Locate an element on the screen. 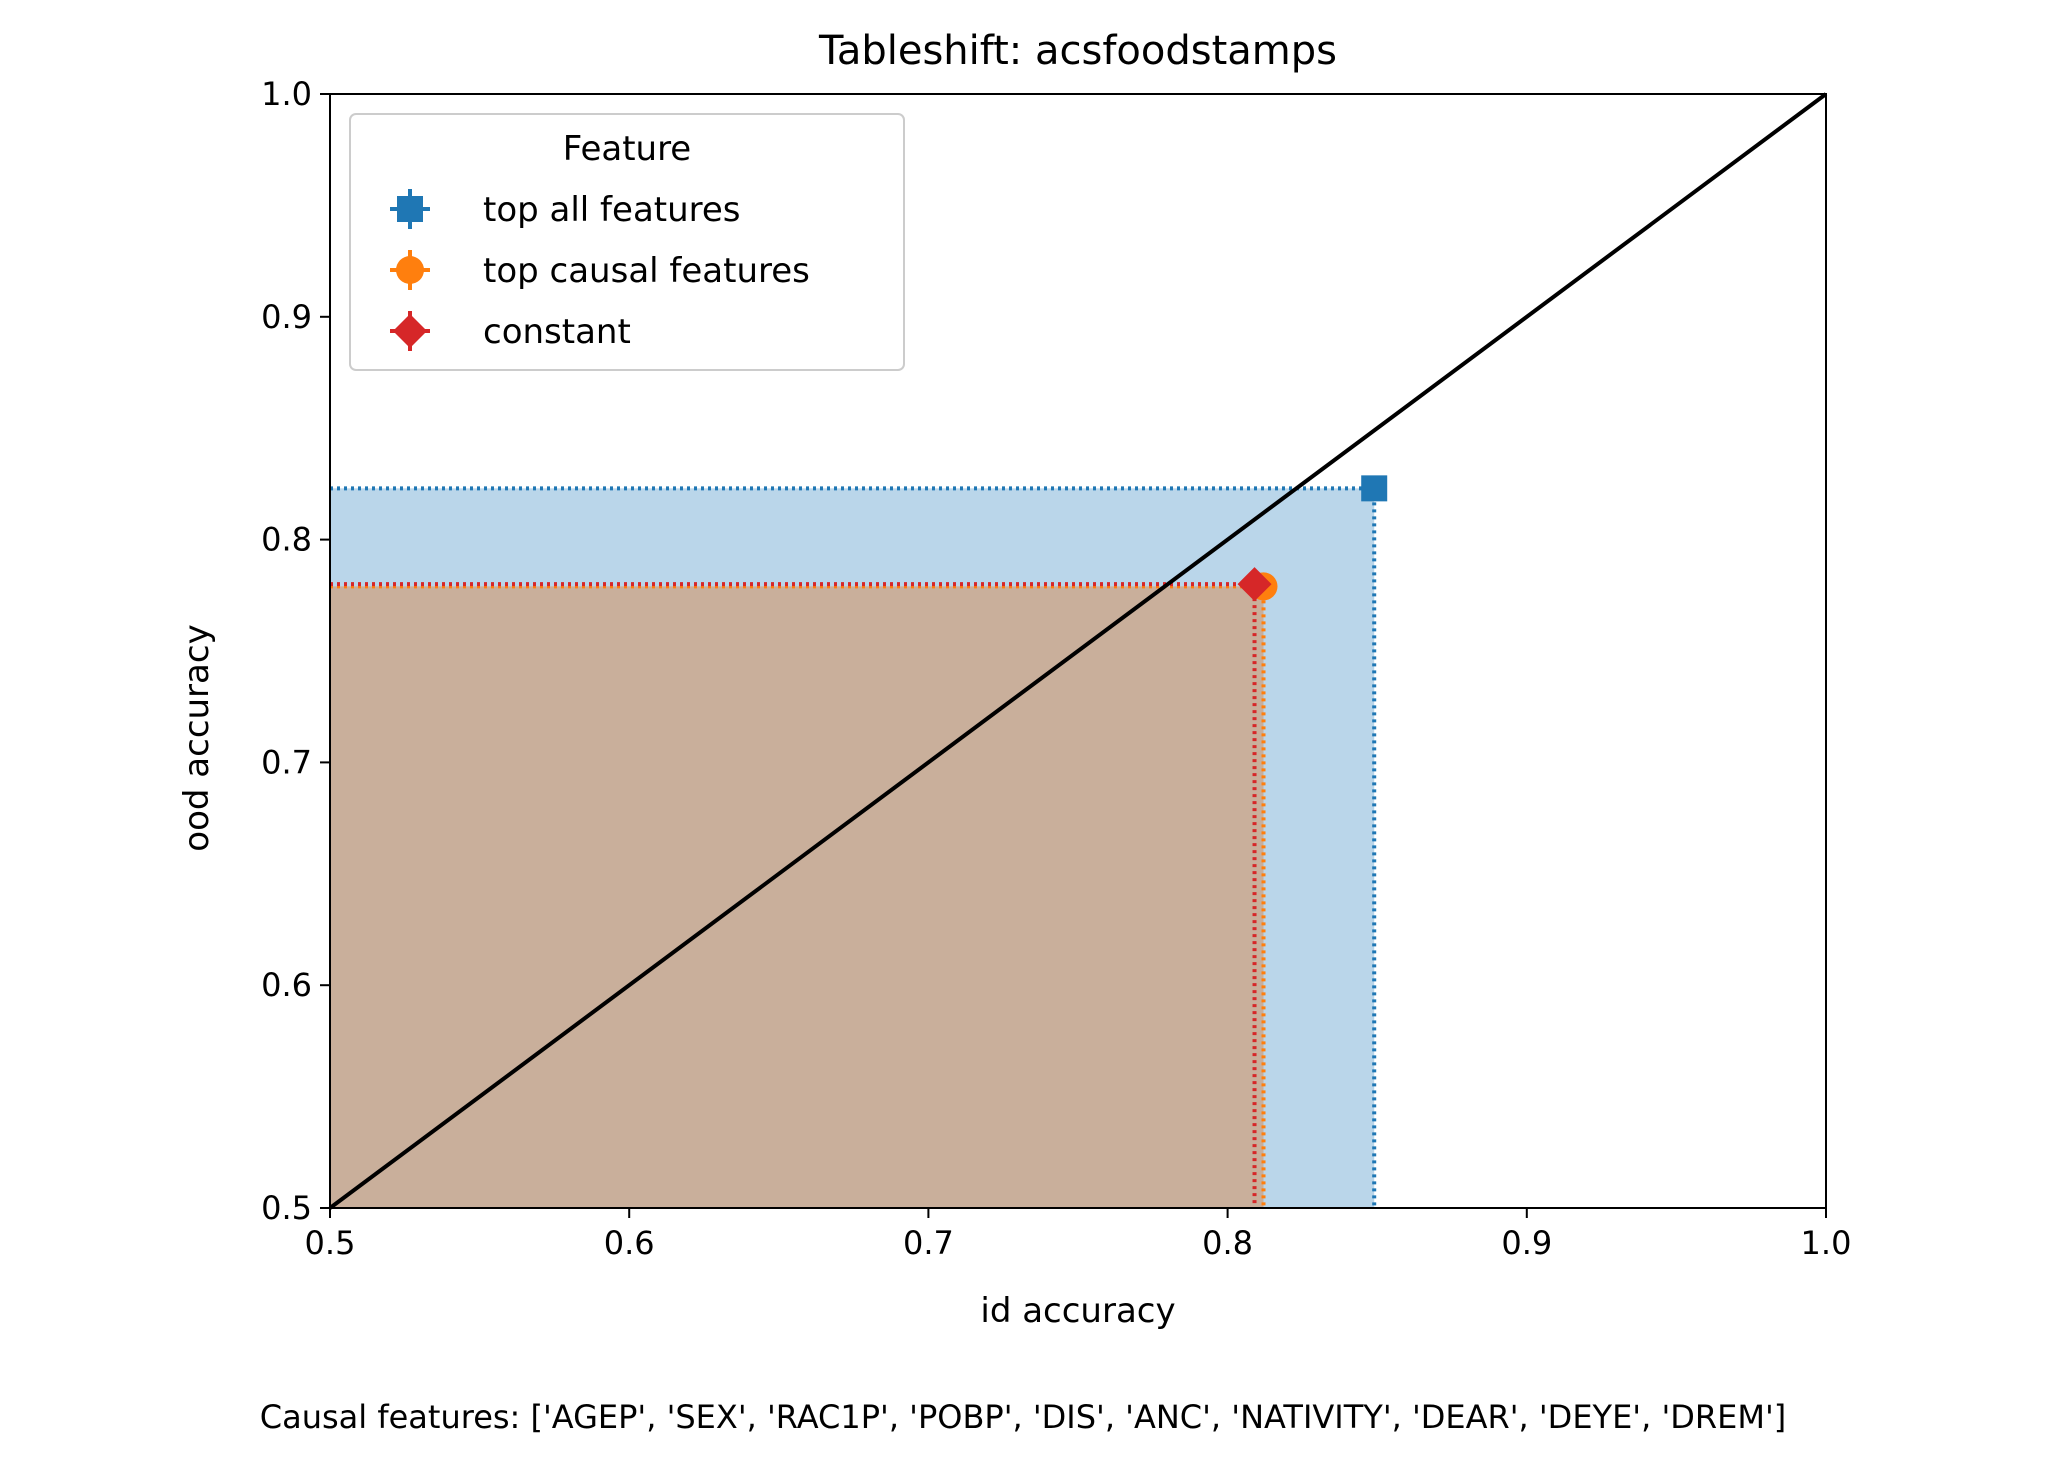 The width and height of the screenshot is (2049, 1462). point-diamond is located at coordinates (1254, 584).